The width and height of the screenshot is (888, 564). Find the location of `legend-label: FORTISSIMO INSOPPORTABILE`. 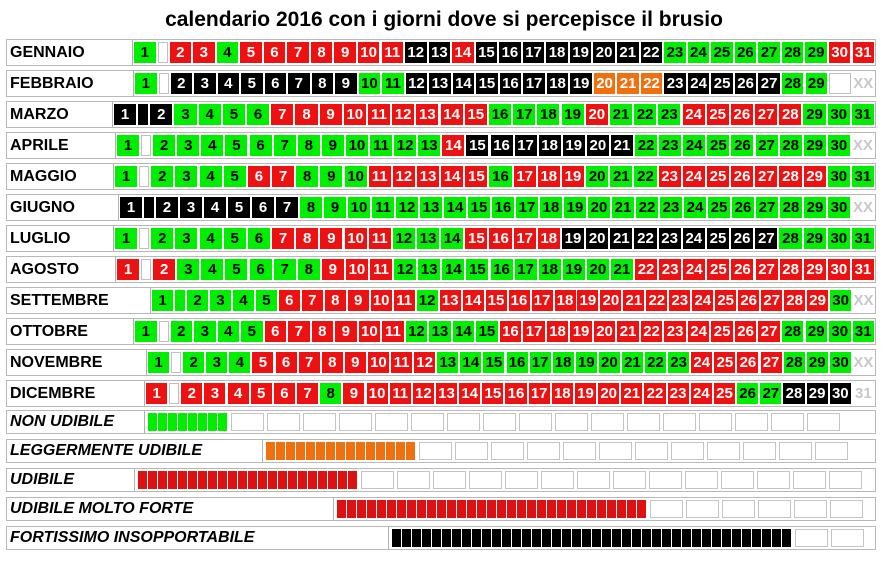

legend-label: FORTISSIMO INSOPPORTABILE is located at coordinates (198, 538).